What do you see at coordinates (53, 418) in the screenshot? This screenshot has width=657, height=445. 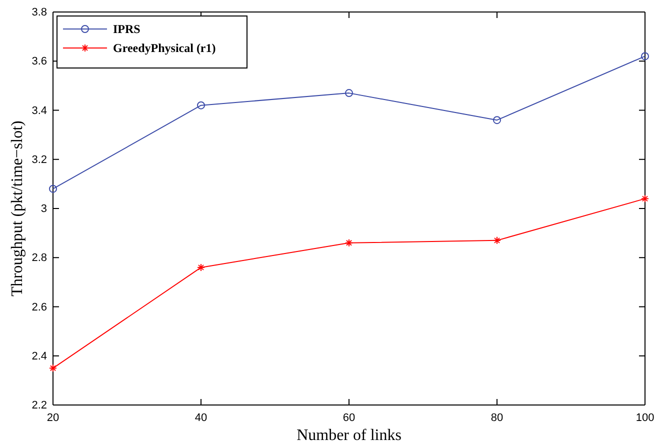 I see `x-tick-label: 20` at bounding box center [53, 418].